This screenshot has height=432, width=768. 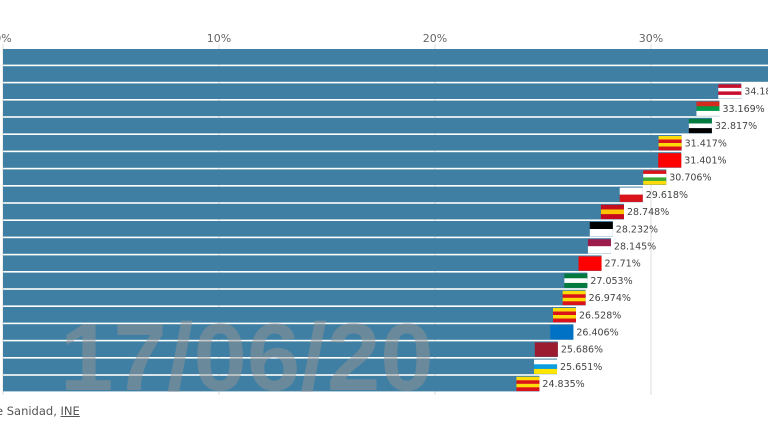 What do you see at coordinates (70, 411) in the screenshot?
I see `source-link-ine: INE` at bounding box center [70, 411].